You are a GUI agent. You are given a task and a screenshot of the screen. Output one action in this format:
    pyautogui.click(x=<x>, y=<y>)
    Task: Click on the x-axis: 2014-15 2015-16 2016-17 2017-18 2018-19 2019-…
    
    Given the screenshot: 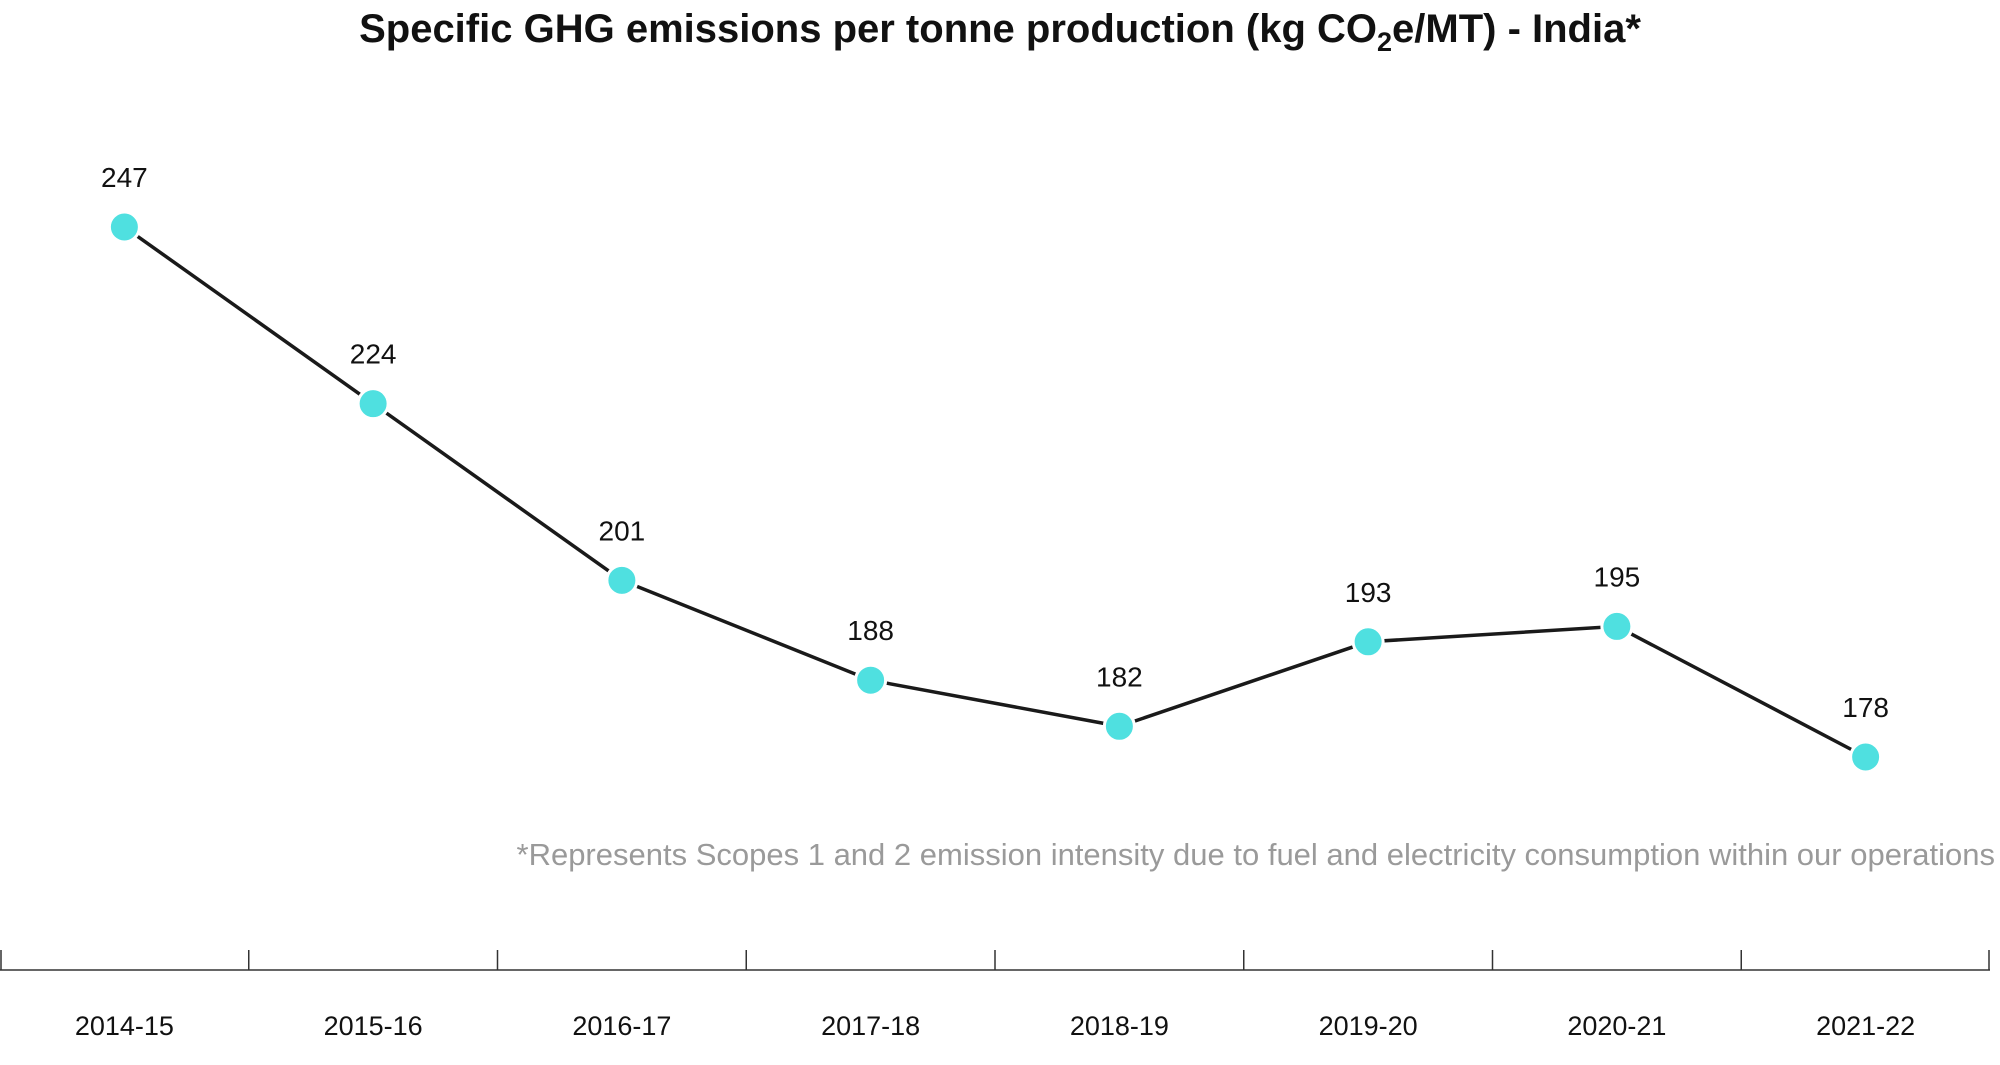 What is the action you would take?
    pyautogui.click(x=995, y=995)
    